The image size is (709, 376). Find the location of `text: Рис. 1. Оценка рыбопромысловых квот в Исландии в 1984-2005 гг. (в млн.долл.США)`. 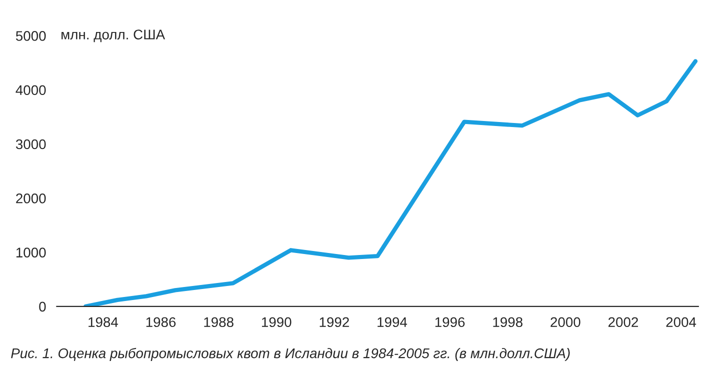

text: Рис. 1. Оценка рыбопромысловых квот в Исландии в 1984-2005 гг. (в млн.долл.США) is located at coordinates (290, 354).